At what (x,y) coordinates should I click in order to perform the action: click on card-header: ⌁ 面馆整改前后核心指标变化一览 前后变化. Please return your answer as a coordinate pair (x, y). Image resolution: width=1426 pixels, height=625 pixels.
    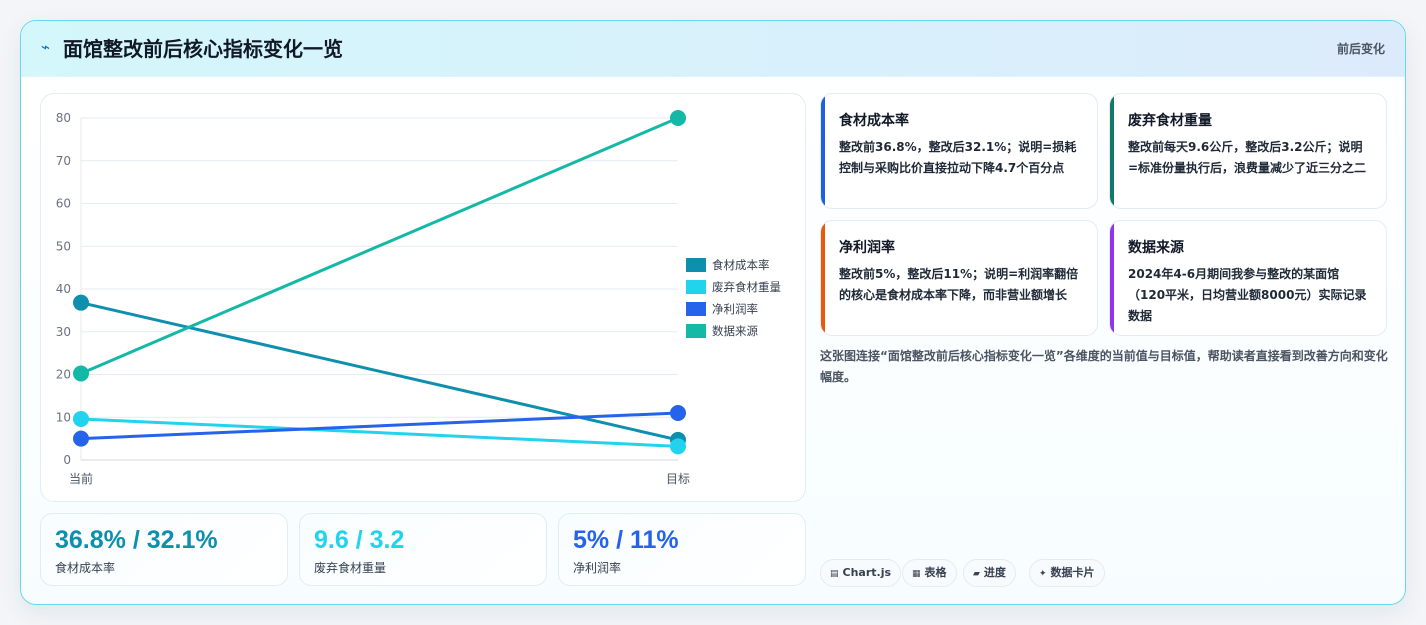
    Looking at the image, I should click on (713, 49).